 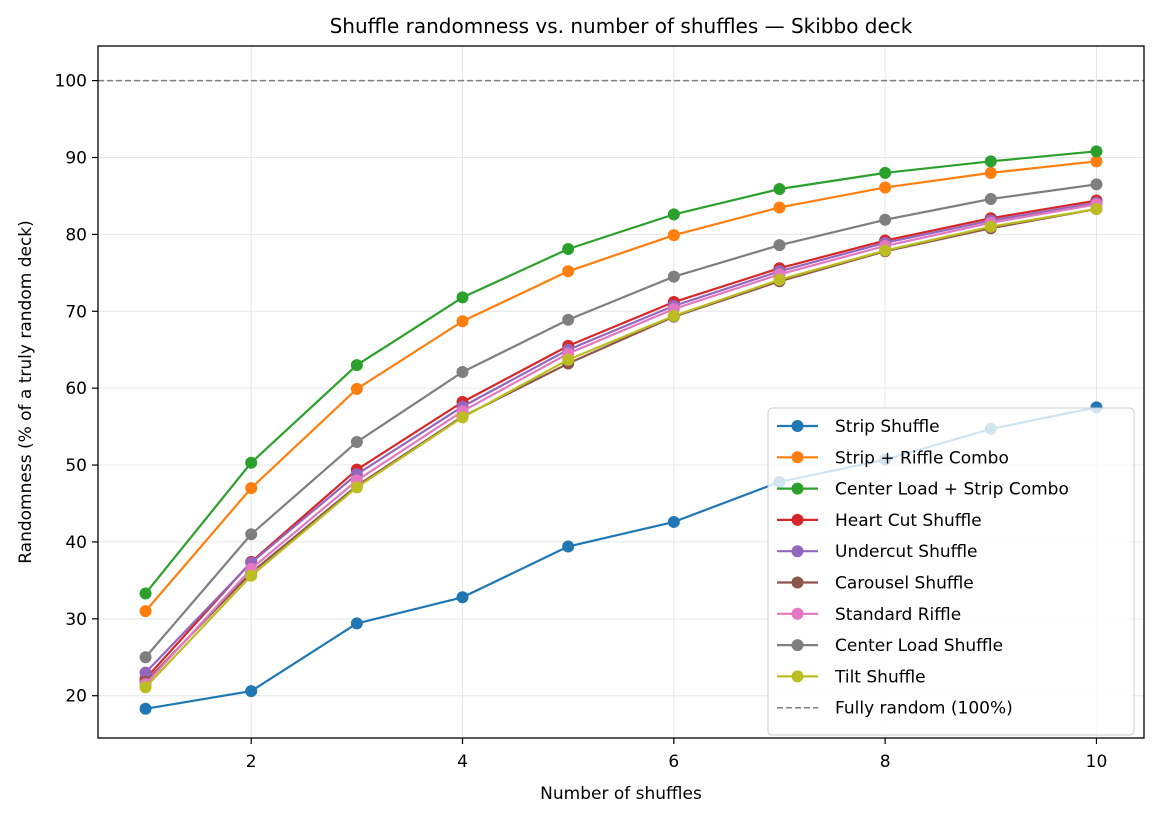 What do you see at coordinates (76, 466) in the screenshot?
I see `y-tick-label: 50` at bounding box center [76, 466].